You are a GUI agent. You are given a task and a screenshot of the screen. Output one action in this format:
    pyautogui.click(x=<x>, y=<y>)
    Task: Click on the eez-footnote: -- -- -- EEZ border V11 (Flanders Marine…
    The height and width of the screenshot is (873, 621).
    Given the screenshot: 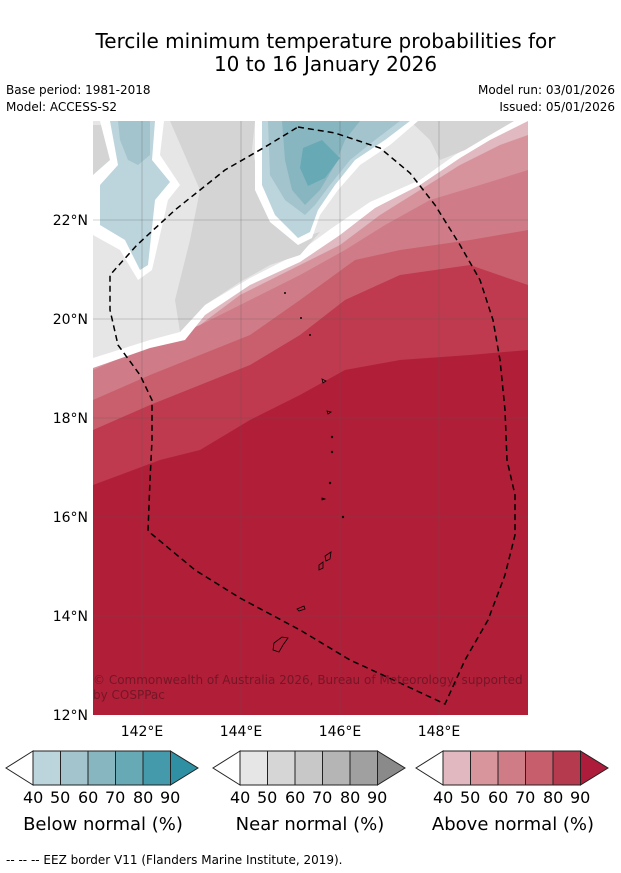 What is the action you would take?
    pyautogui.click(x=174, y=860)
    